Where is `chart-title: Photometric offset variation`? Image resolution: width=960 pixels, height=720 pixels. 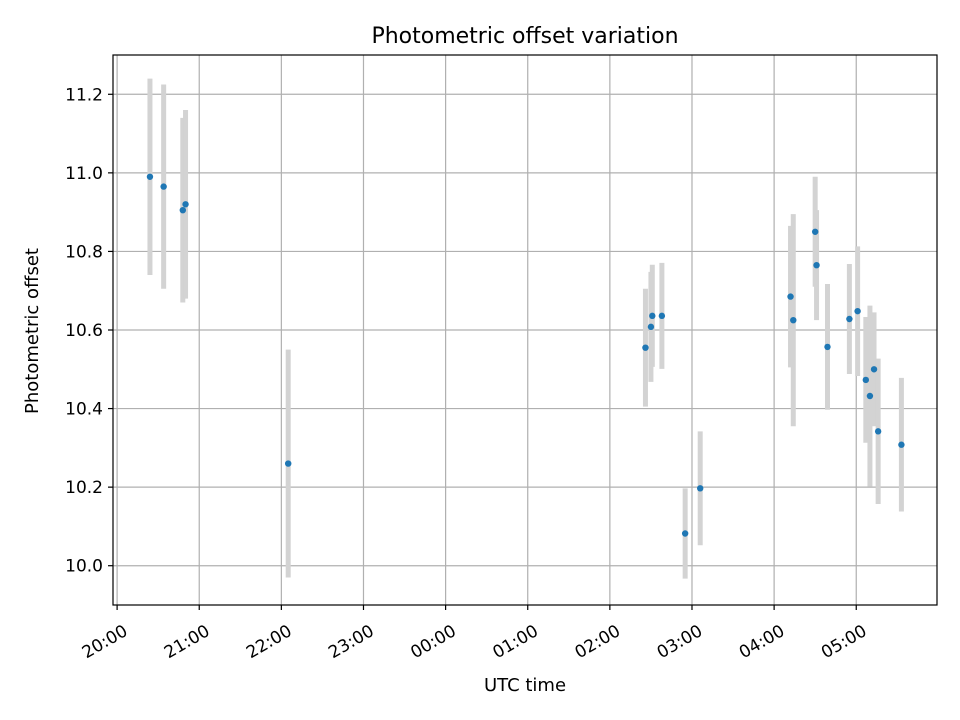
chart-title: Photometric offset variation is located at coordinates (524, 36).